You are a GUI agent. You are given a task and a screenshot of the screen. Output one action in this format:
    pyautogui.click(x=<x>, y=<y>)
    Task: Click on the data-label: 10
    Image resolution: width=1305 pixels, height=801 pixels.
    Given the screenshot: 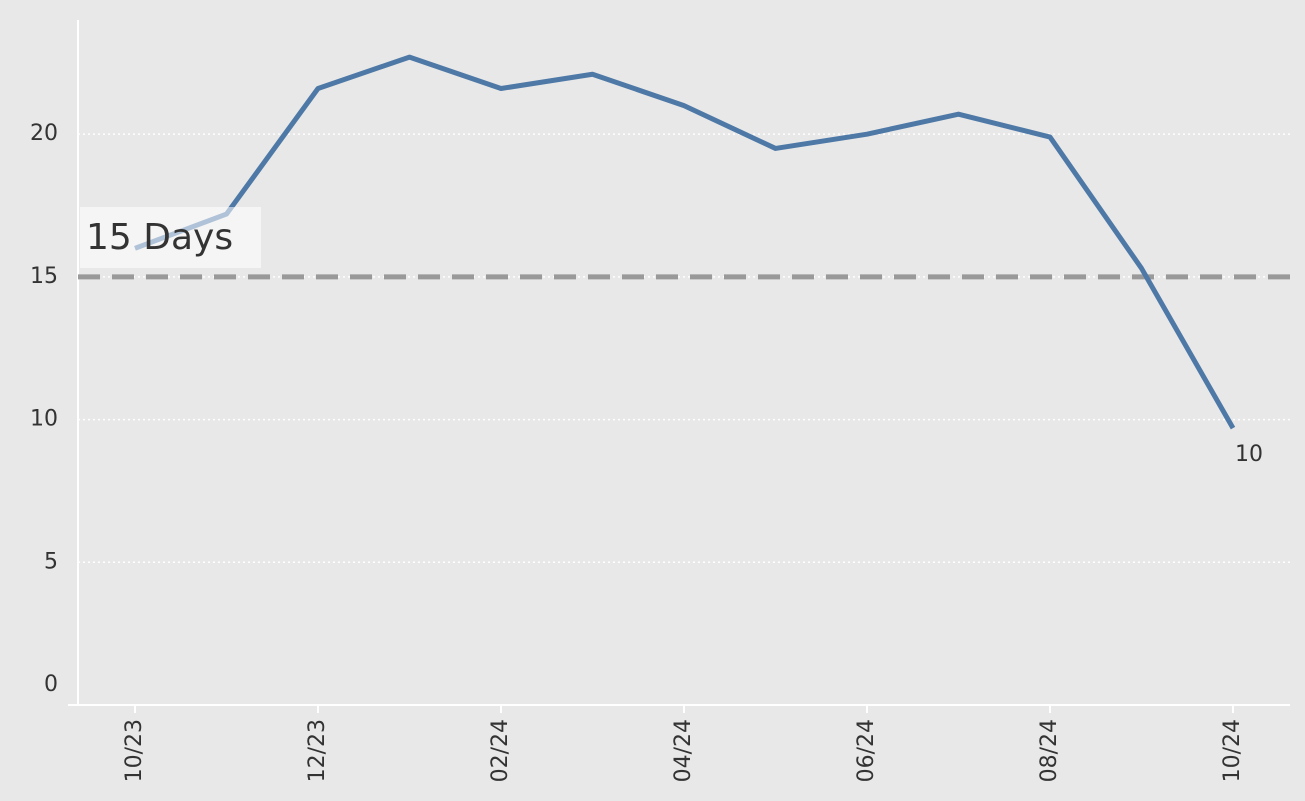 What is the action you would take?
    pyautogui.click(x=1249, y=454)
    